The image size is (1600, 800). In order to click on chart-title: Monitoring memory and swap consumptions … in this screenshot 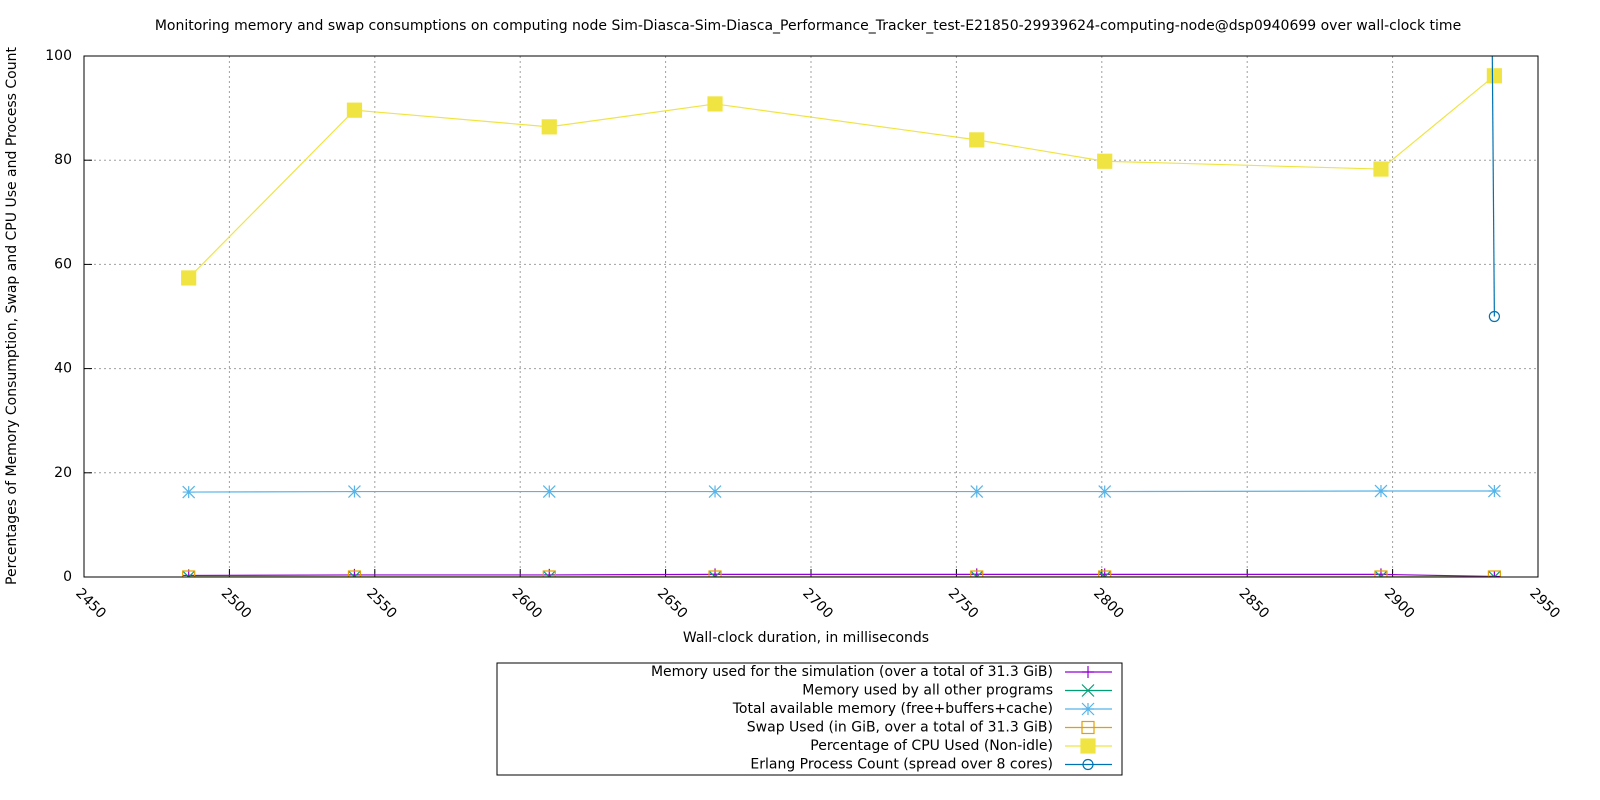, I will do `click(808, 26)`.